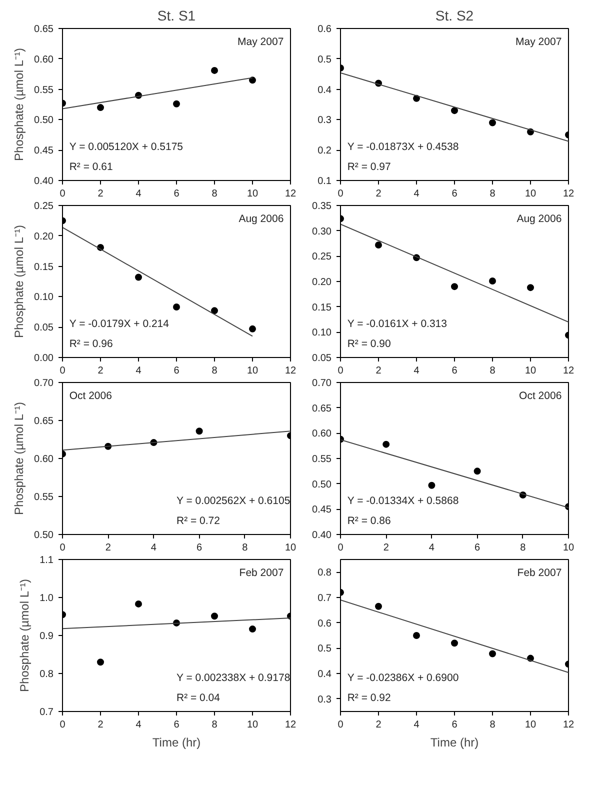 This screenshot has height=790, width=595. Describe the element at coordinates (176, 16) in the screenshot. I see `chart-title: St. S1` at that location.